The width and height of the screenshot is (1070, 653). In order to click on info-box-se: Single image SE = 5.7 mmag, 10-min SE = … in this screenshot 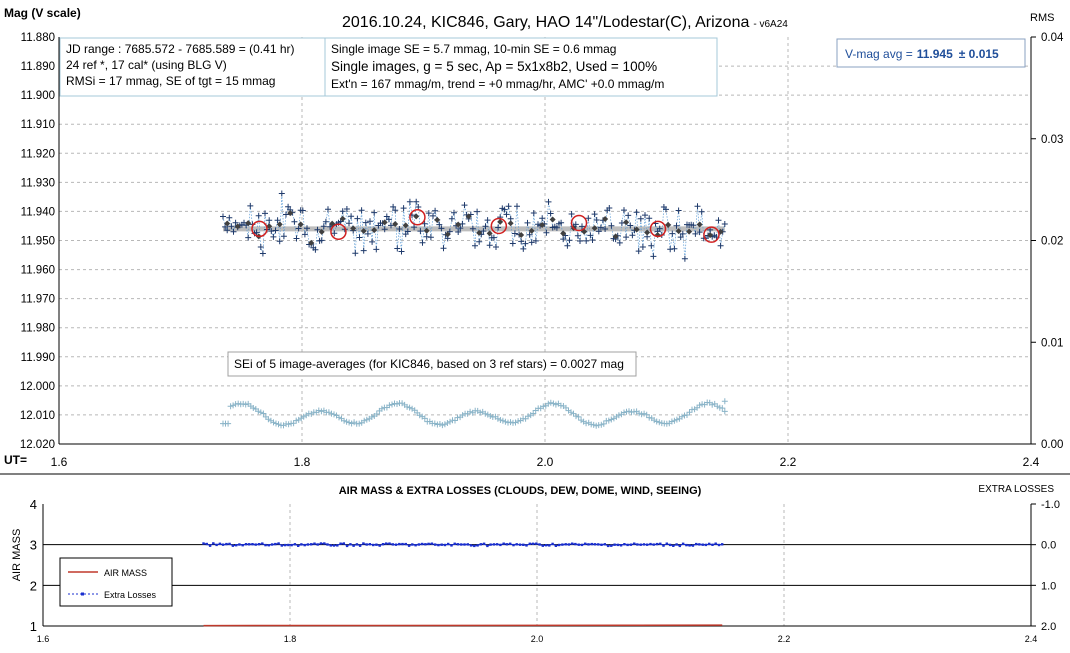, I will do `click(521, 67)`.